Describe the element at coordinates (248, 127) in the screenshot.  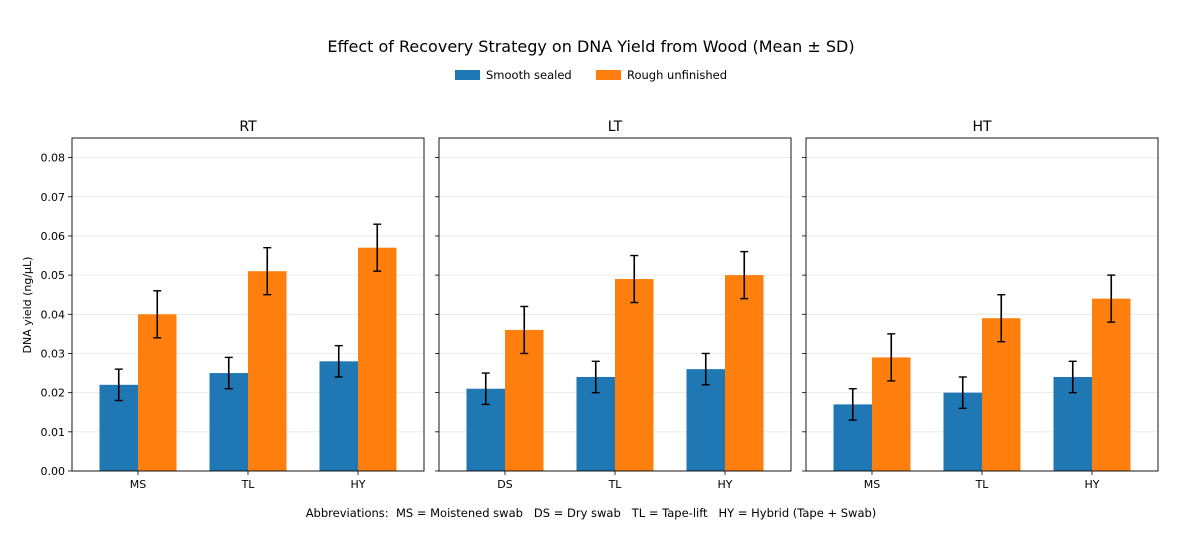
I see `panel-title: RT` at that location.